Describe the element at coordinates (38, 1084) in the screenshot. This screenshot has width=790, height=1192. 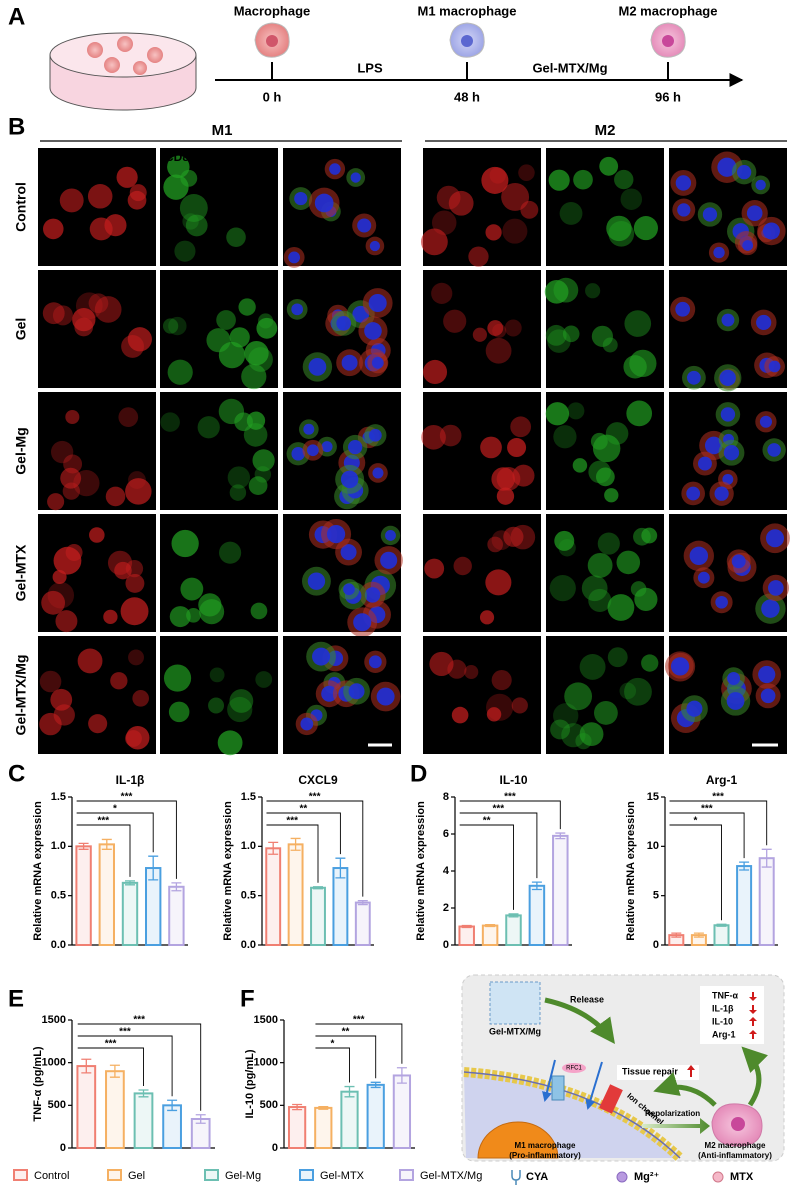
I see `y-axis-label: TNF-α (pg/mL)` at that location.